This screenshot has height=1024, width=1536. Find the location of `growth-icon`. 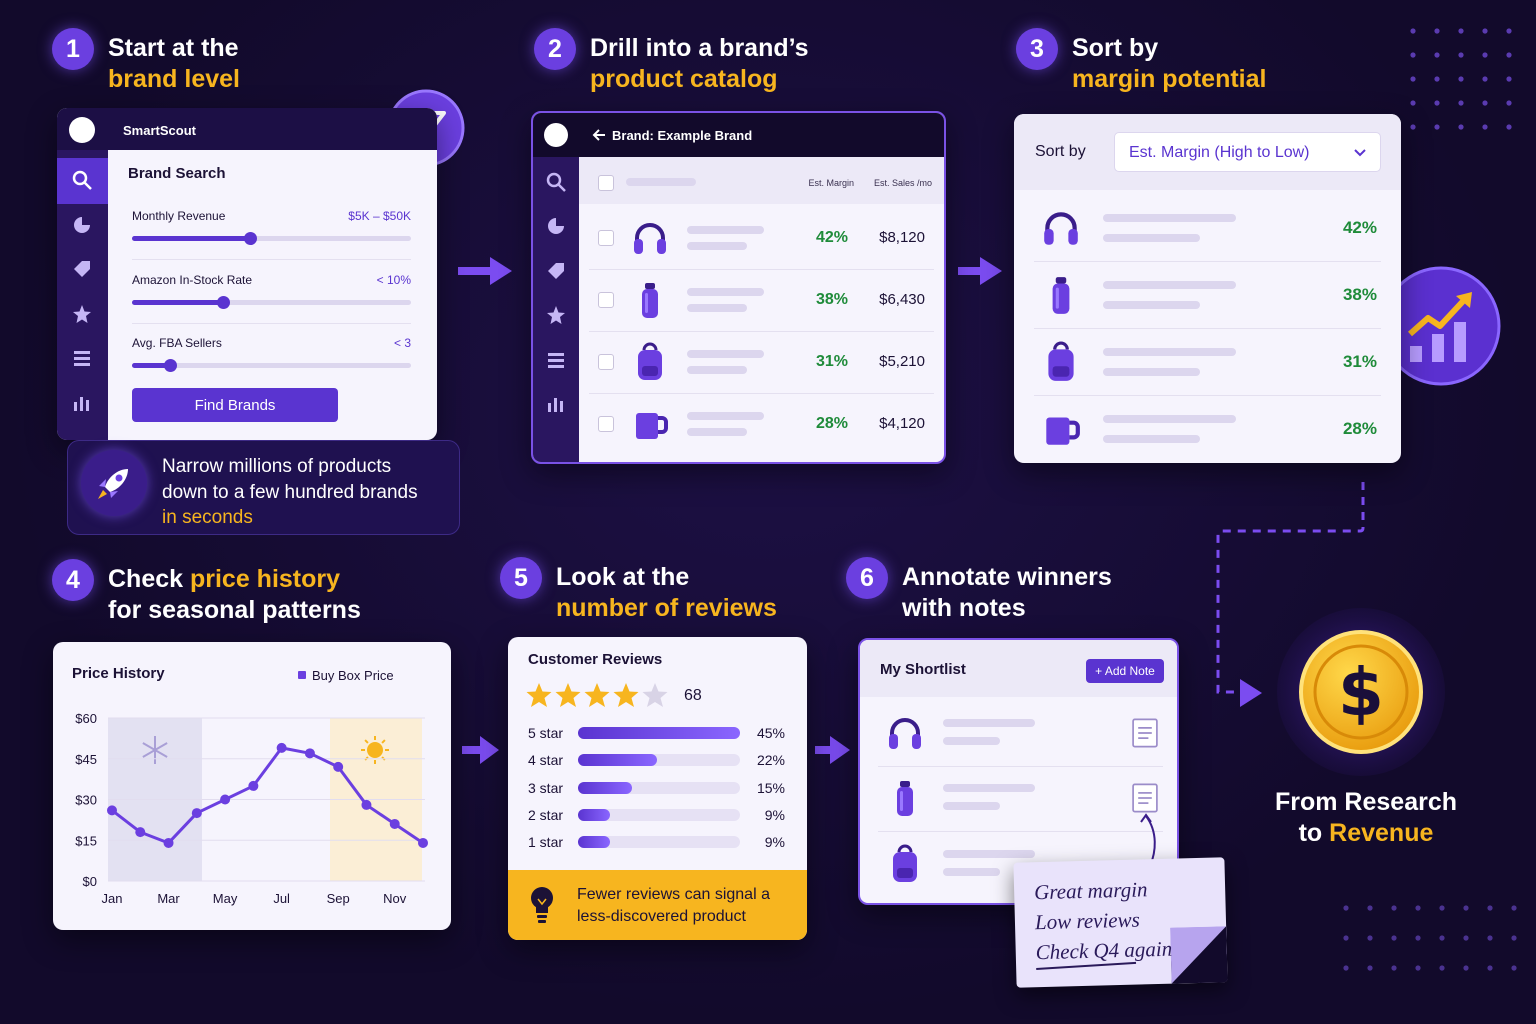

growth-icon is located at coordinates (1440, 327).